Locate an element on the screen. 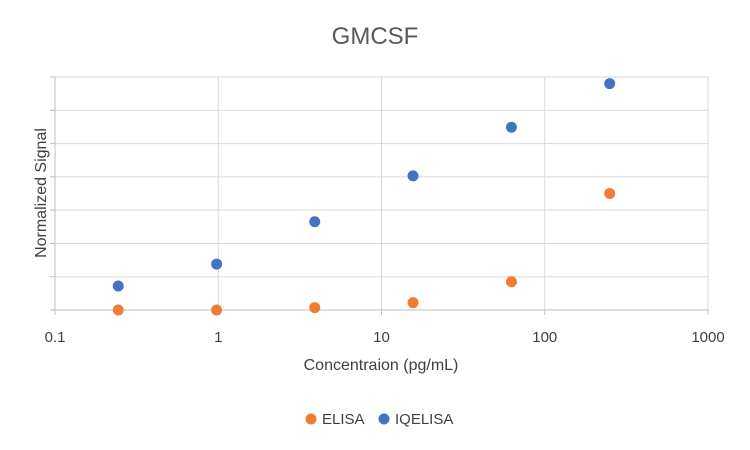  x-tick-label: 1 is located at coordinates (218, 337).